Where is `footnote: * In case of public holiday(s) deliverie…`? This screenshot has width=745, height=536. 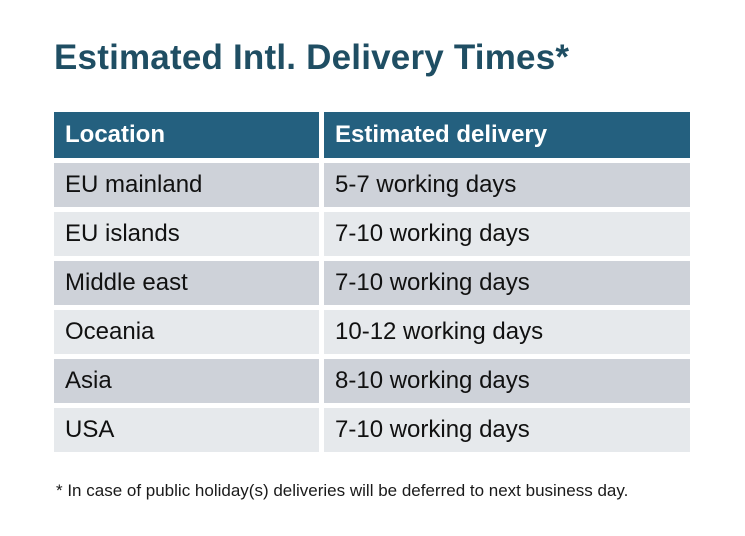 footnote: * In case of public holiday(s) deliverie… is located at coordinates (342, 490).